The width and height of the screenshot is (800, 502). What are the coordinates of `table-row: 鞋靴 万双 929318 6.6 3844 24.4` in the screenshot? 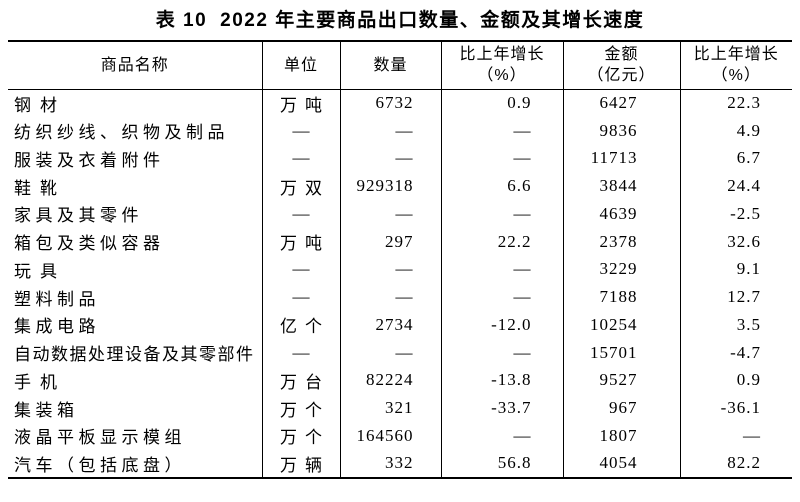 It's located at (400, 186).